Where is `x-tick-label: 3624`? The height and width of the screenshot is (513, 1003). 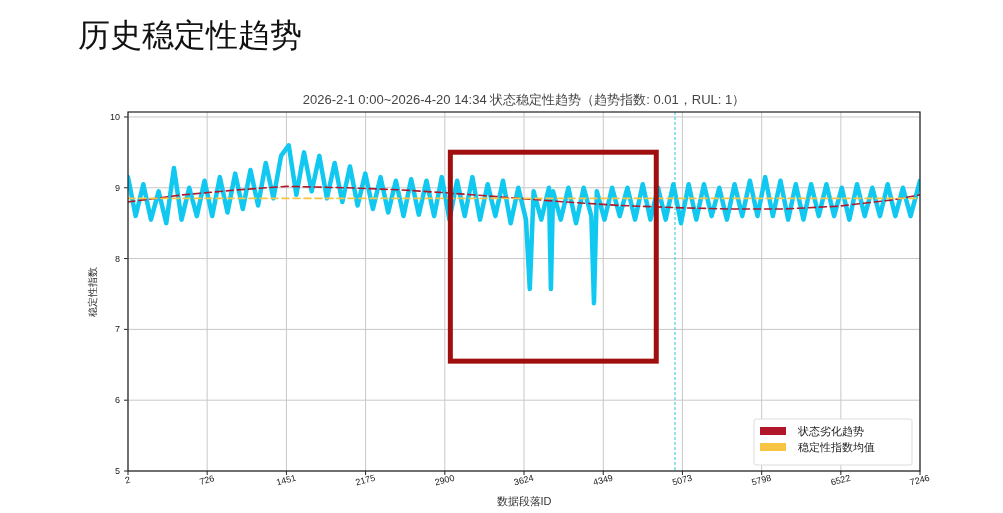 x-tick-label: 3624 is located at coordinates (523, 480).